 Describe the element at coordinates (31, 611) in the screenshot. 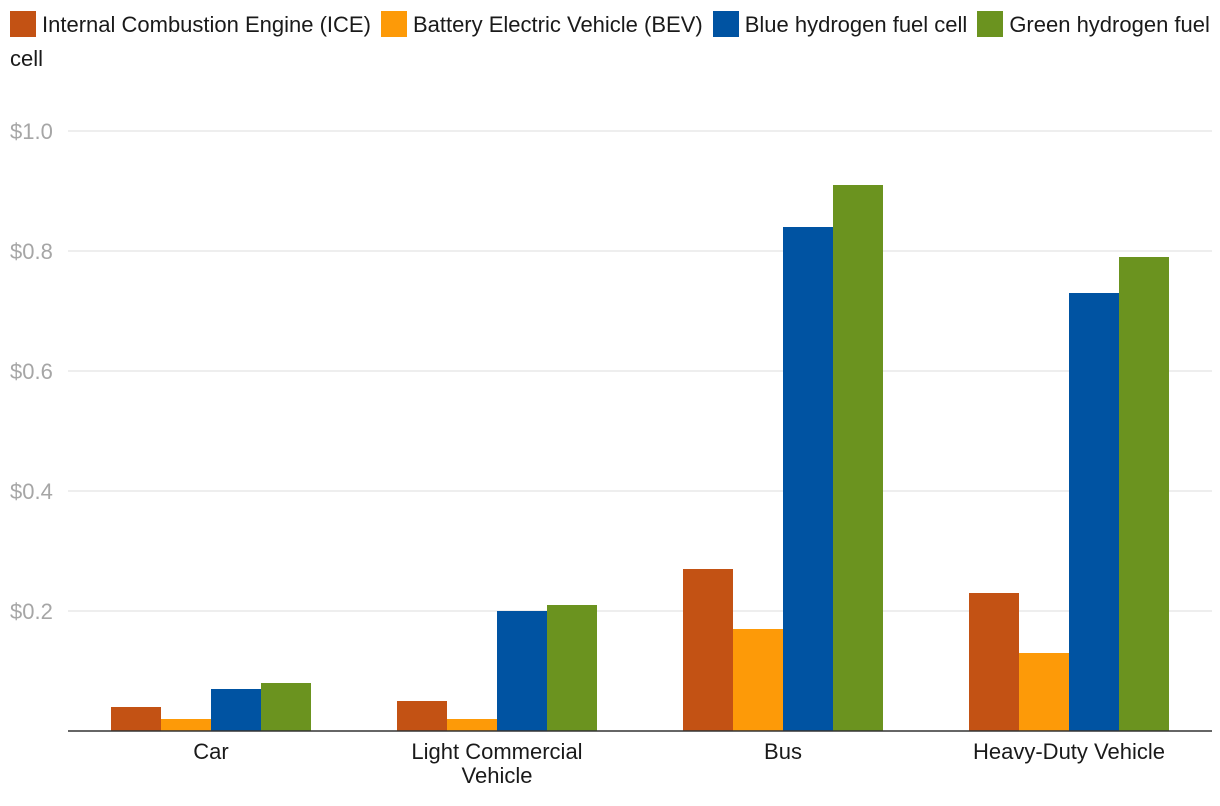

I see `y-tick-label: $0.2` at that location.